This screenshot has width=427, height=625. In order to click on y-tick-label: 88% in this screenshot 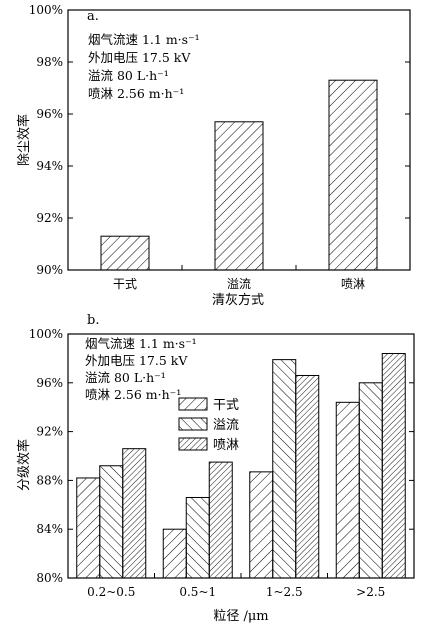, I will do `click(49, 480)`.